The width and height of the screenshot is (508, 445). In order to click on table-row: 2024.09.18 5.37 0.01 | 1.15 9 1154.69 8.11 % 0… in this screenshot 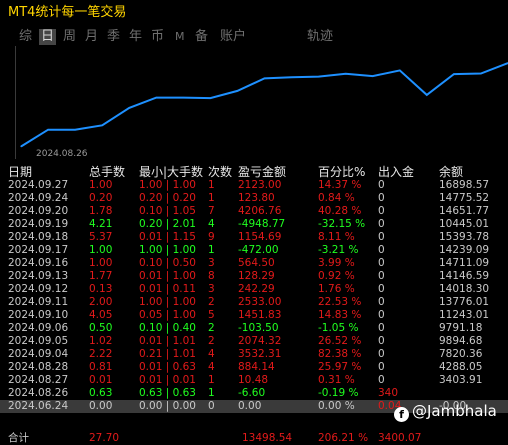, I will do `click(254, 237)`.